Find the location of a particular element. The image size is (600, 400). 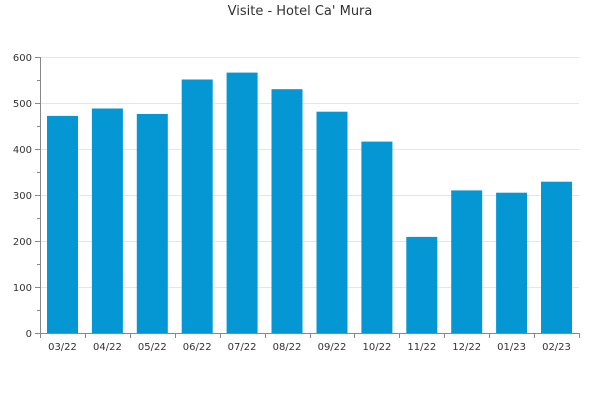

x-tick-label-08-22: 08/22 is located at coordinates (287, 347).